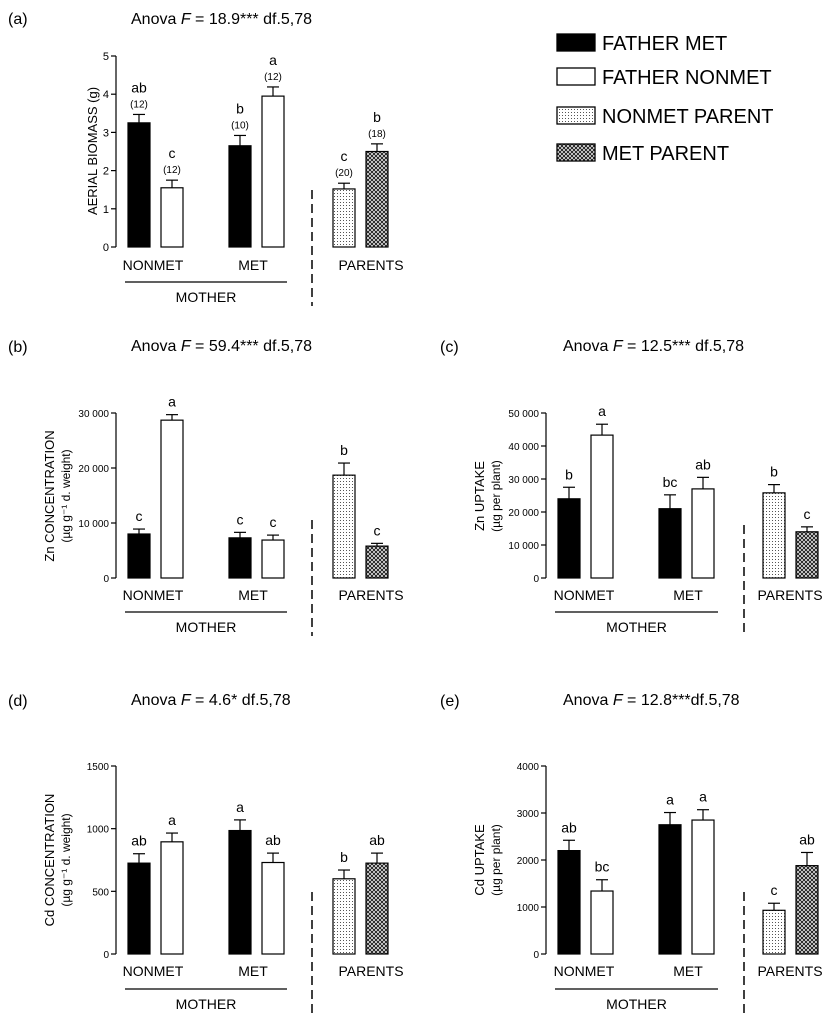 The image size is (834, 1016). I want to click on y-tick-label: 4, so click(106, 95).